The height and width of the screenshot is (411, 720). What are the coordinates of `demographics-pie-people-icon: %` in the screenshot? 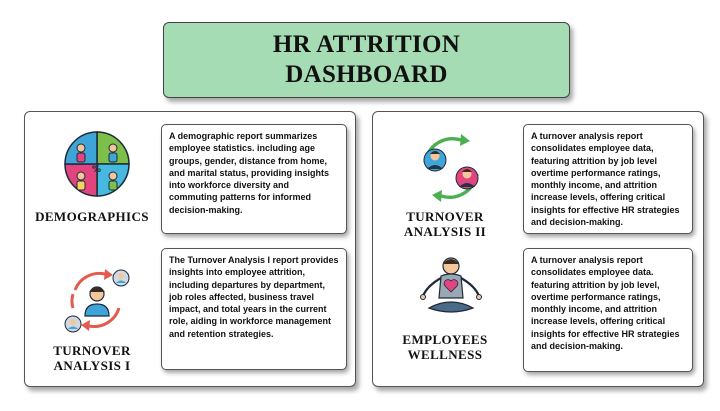 It's located at (97, 164).